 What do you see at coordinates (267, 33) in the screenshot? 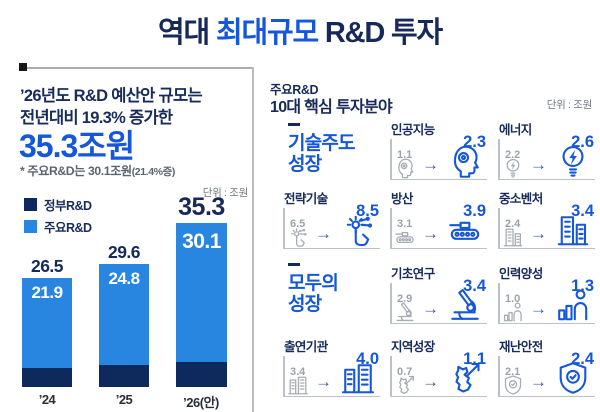
I see `title-highlight: 최대규모` at bounding box center [267, 33].